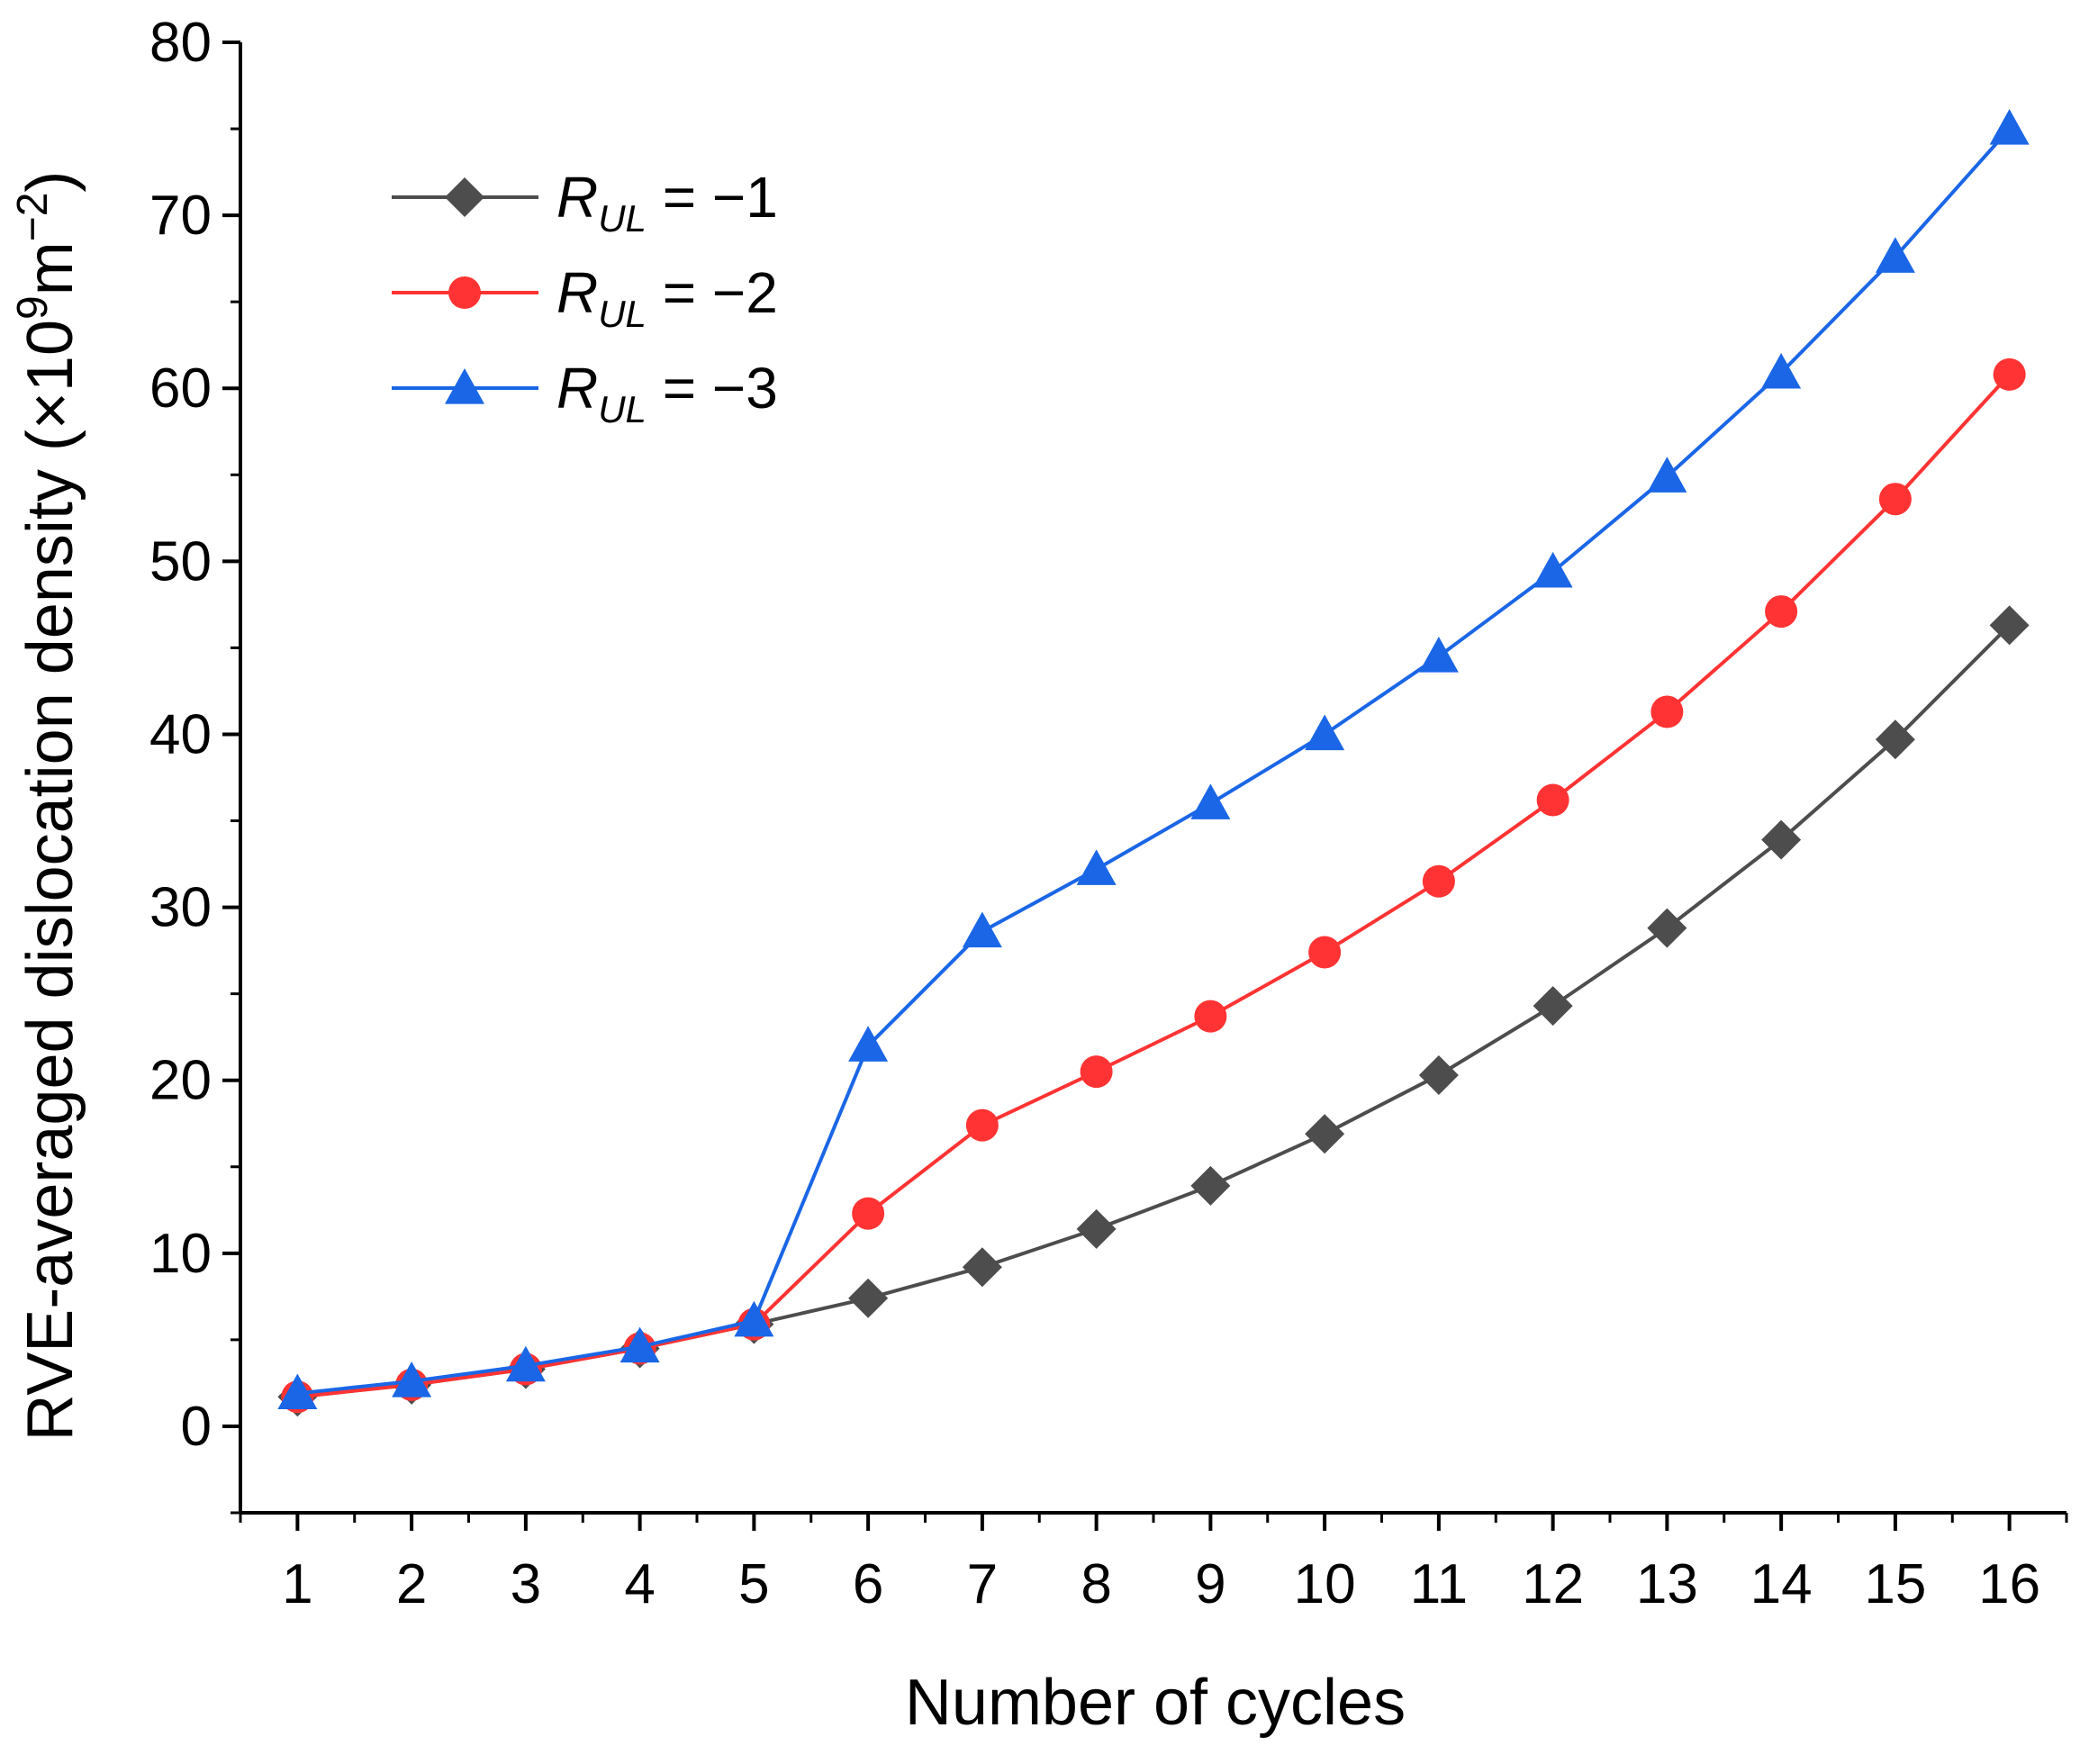  I want to click on y-tick-label: 80, so click(180, 43).